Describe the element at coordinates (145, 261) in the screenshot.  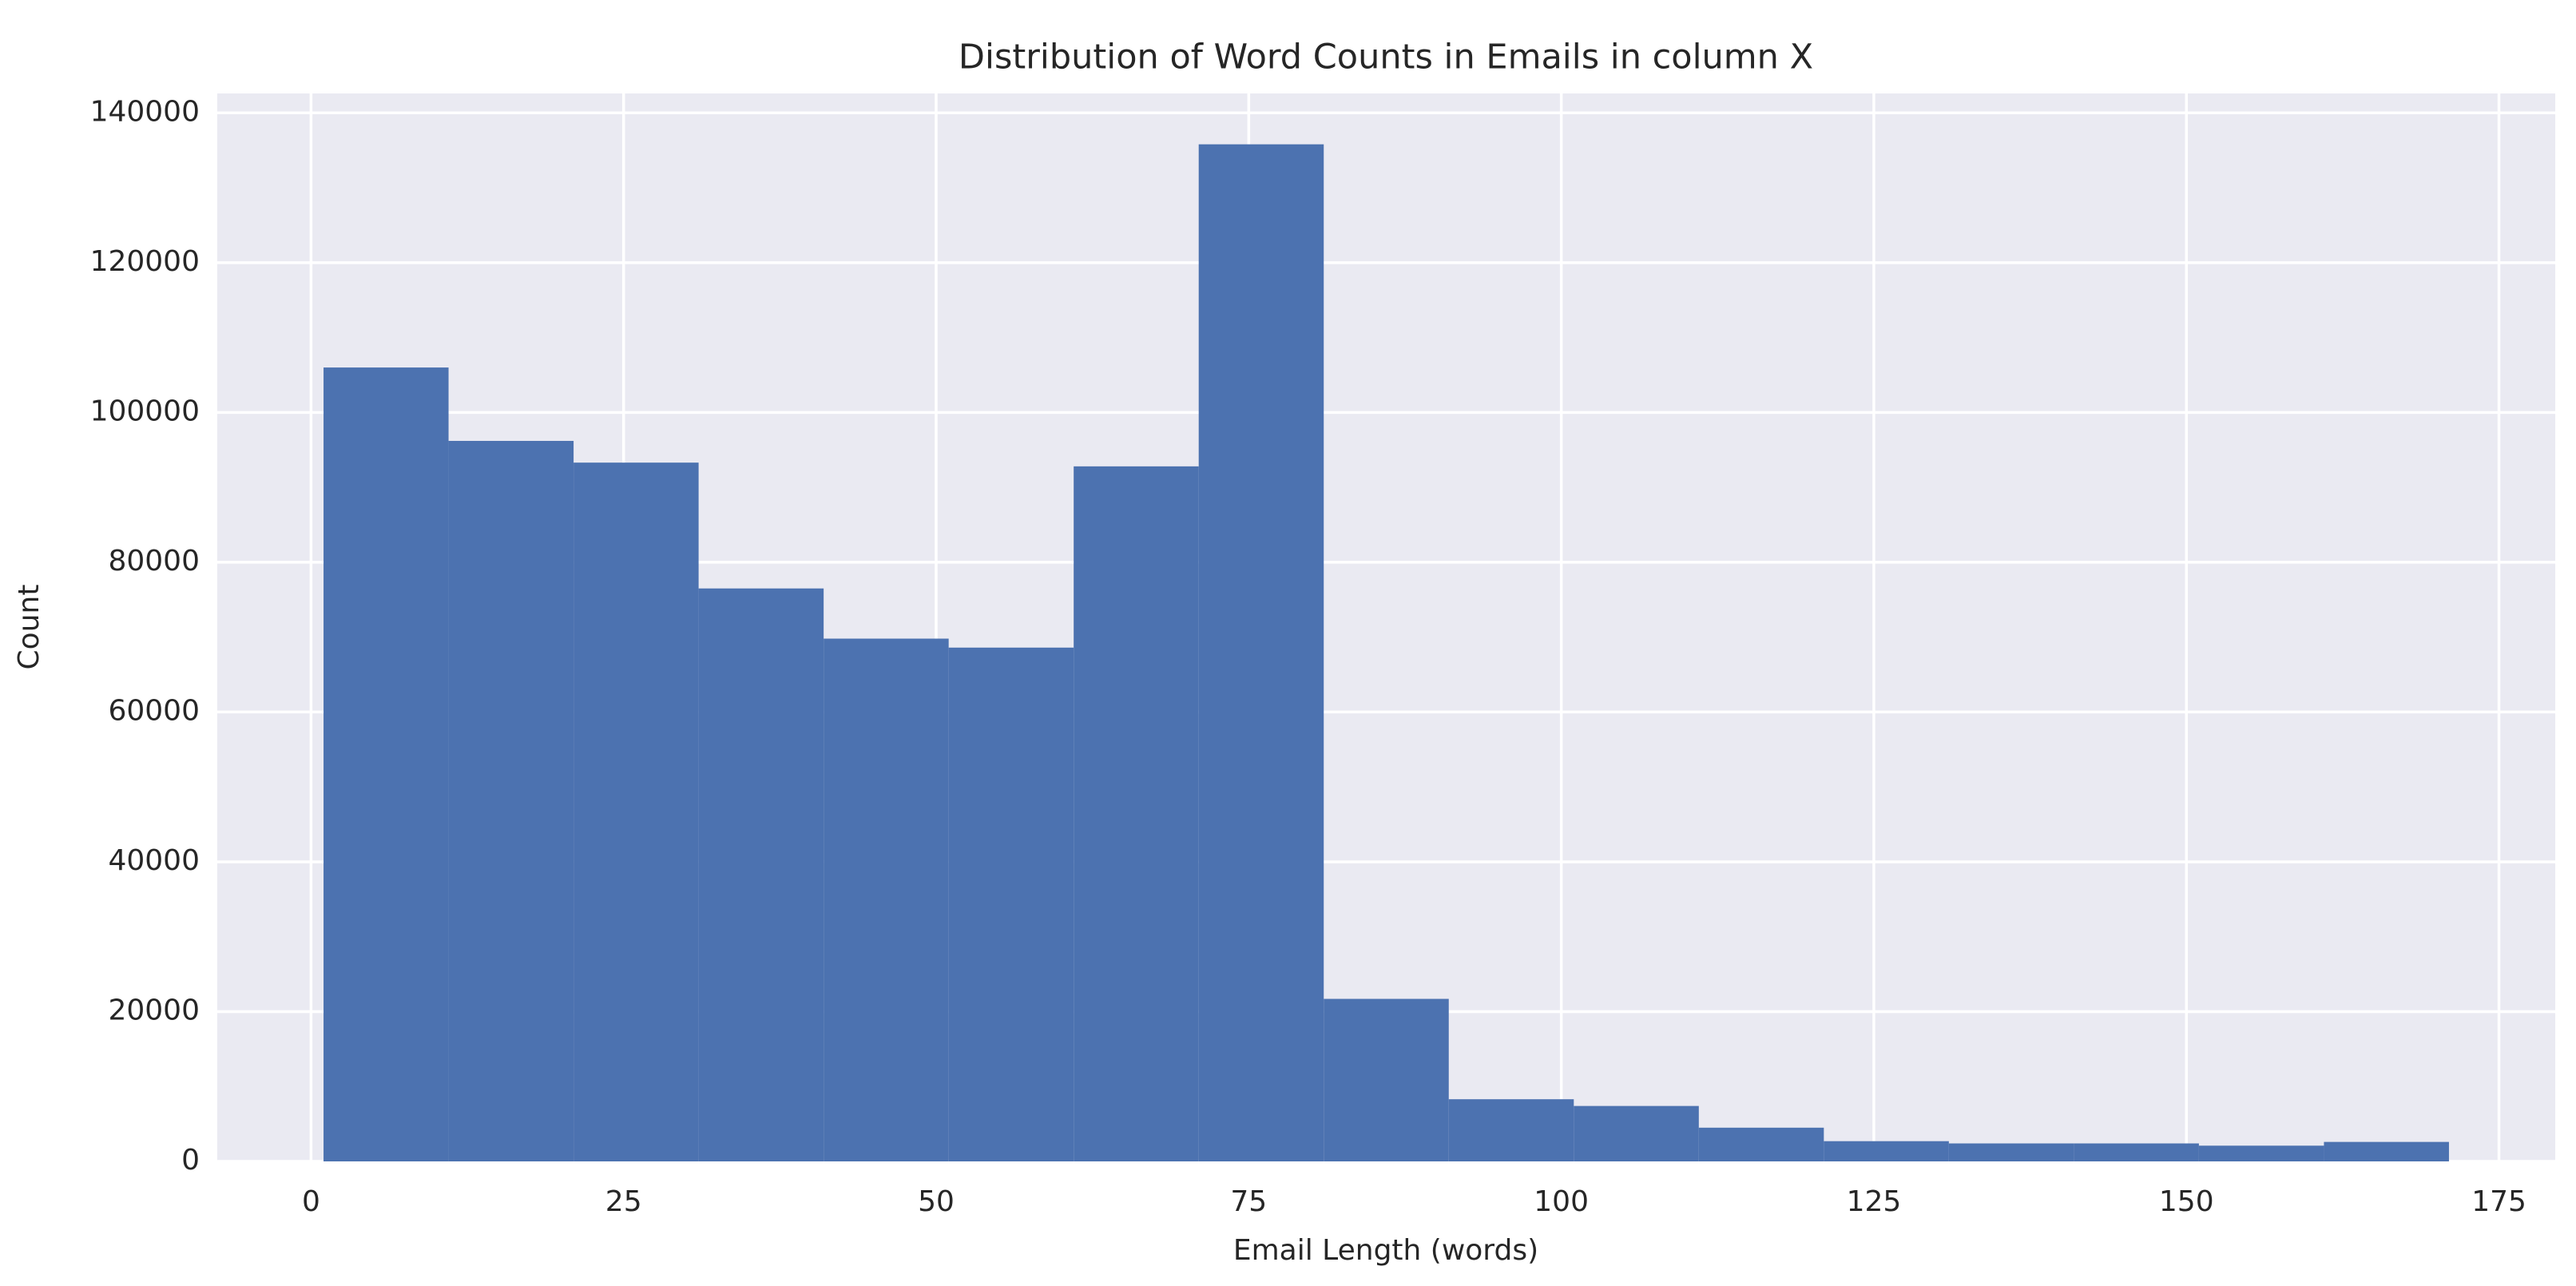
I see `y-tick-label: 120000` at that location.